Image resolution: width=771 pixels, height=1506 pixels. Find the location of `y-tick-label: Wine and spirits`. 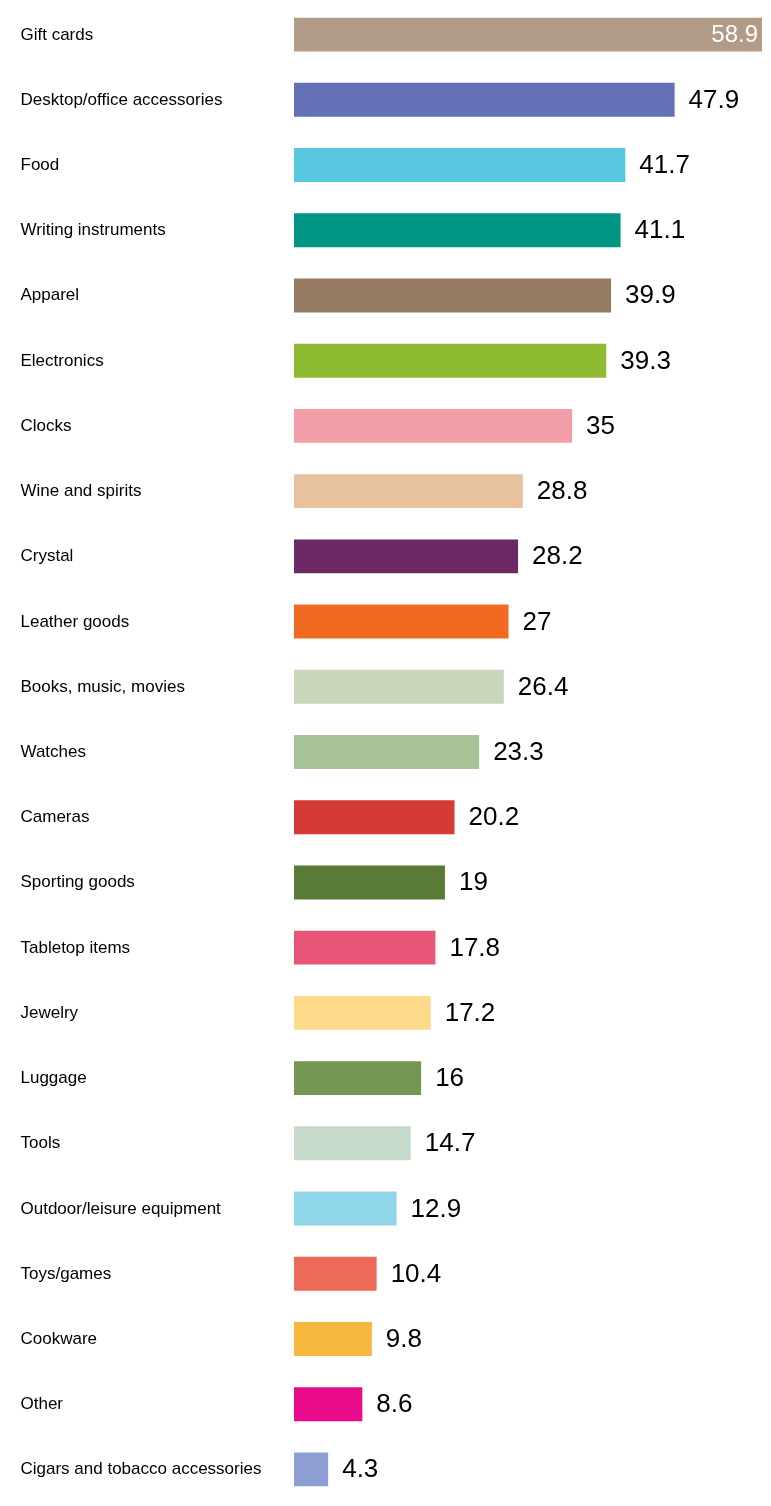

y-tick-label: Wine and spirits is located at coordinates (81, 491).